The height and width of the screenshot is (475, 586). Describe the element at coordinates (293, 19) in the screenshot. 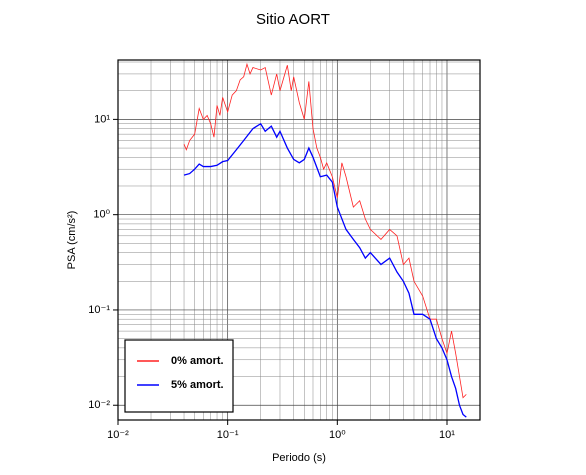

I see `chart-title: Sitio AORT` at that location.